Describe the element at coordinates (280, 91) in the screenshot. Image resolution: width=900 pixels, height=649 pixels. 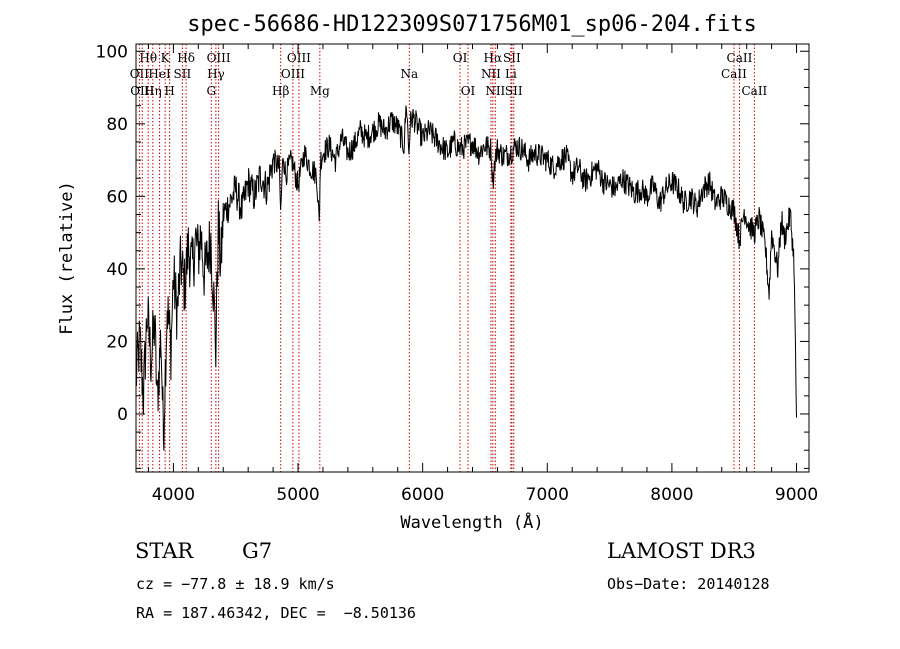
I see `spectral-line-label: Hβ` at that location.